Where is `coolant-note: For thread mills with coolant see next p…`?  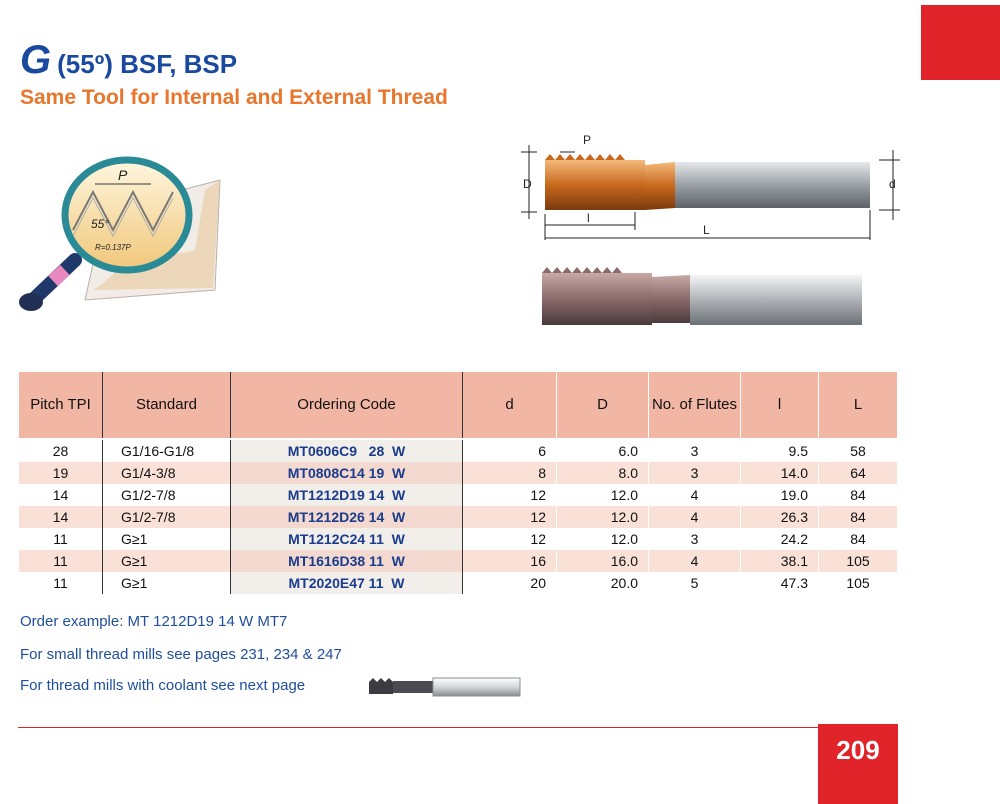
coolant-note: For thread mills with coolant see next p… is located at coordinates (163, 685).